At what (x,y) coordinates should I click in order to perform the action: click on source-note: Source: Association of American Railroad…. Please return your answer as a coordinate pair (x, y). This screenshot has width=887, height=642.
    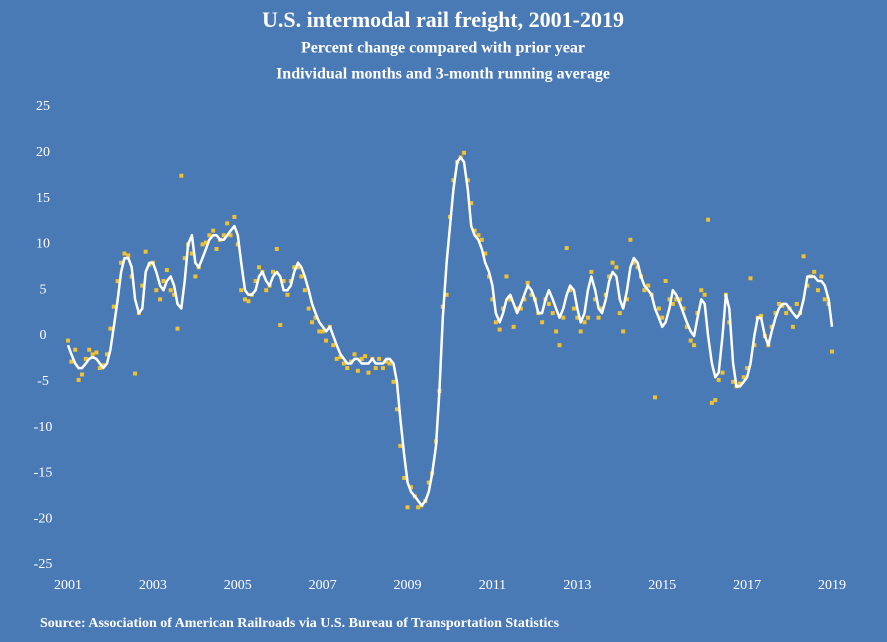
    Looking at the image, I should click on (300, 623).